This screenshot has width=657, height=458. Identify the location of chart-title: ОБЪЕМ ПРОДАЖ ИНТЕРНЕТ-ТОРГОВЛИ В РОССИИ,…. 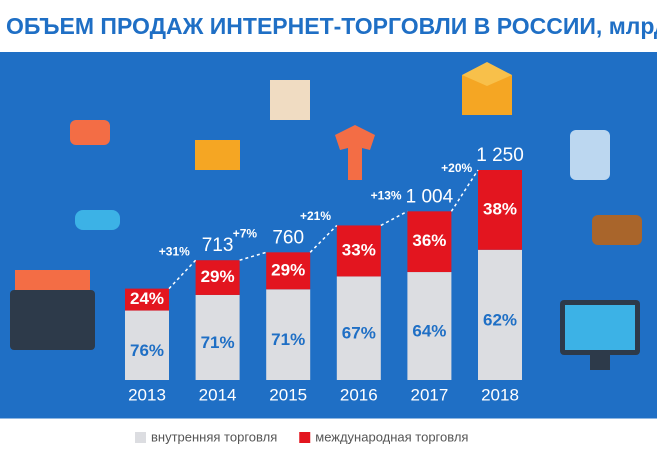
(331, 26).